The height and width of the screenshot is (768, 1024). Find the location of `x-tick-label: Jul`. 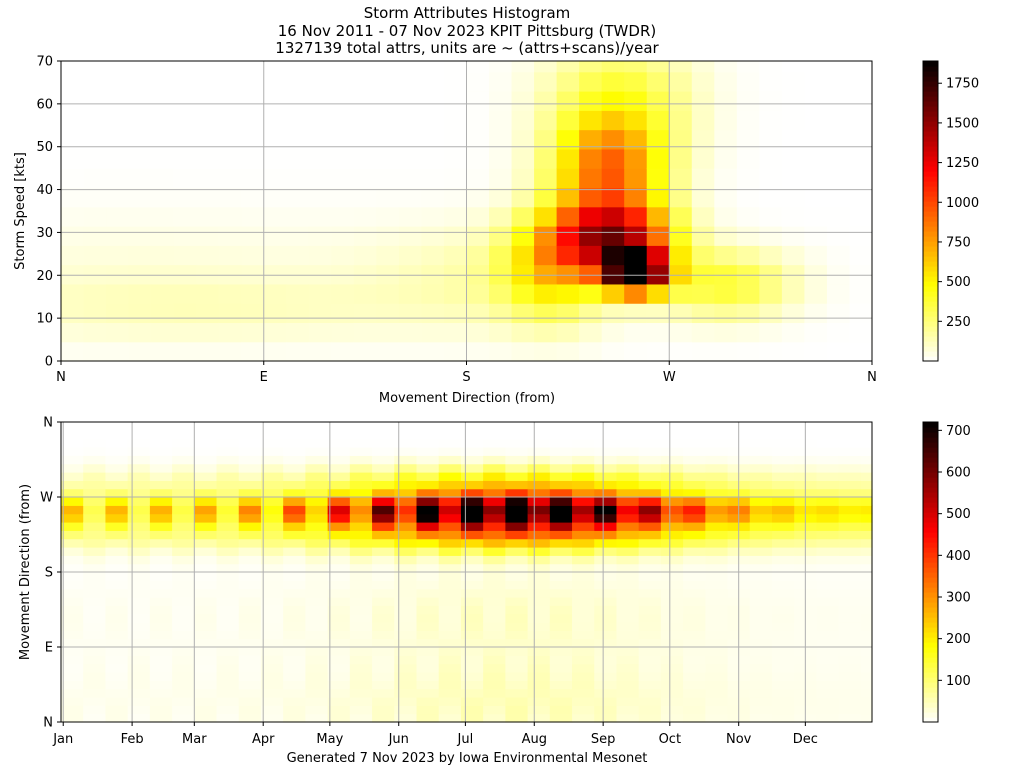

x-tick-label: Jul is located at coordinates (465, 739).